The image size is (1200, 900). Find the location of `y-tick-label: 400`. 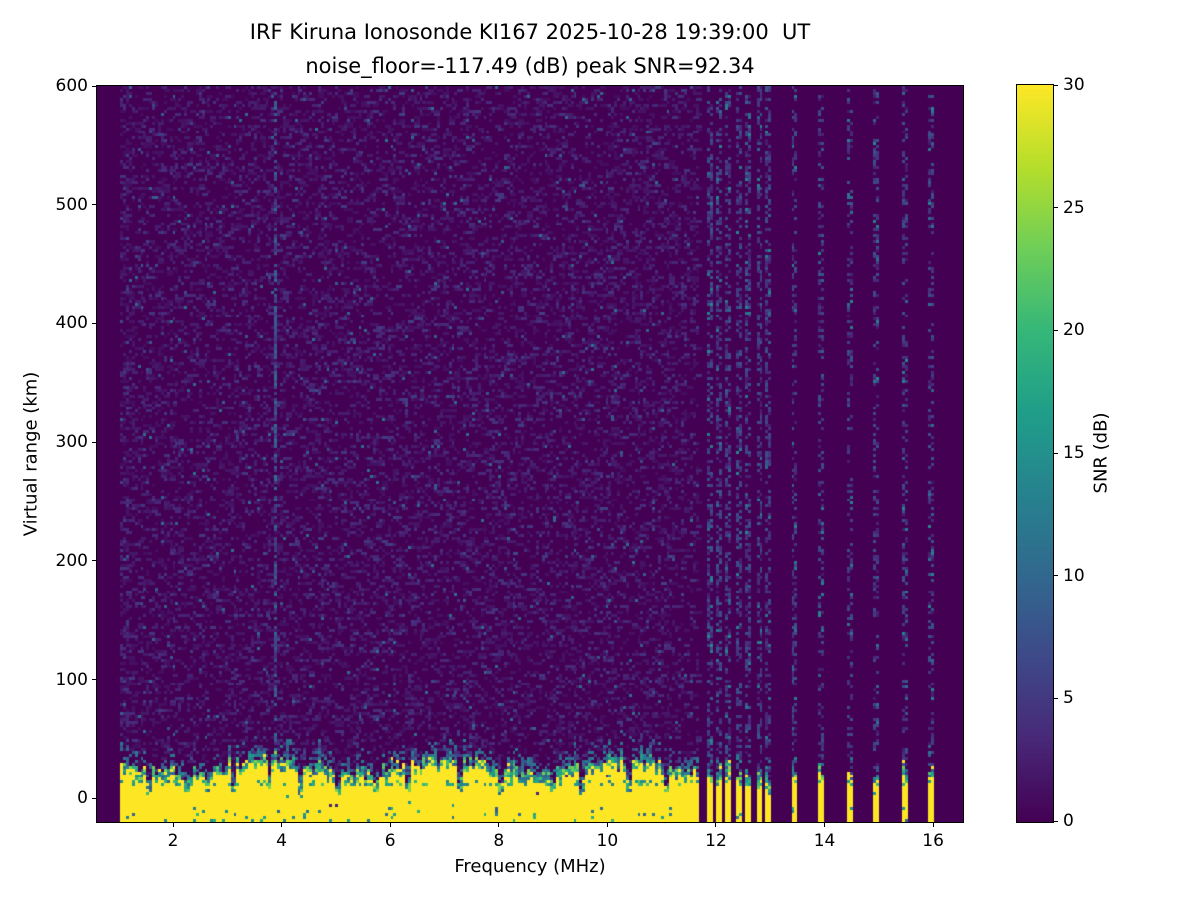

y-tick-label: 400 is located at coordinates (71, 323).